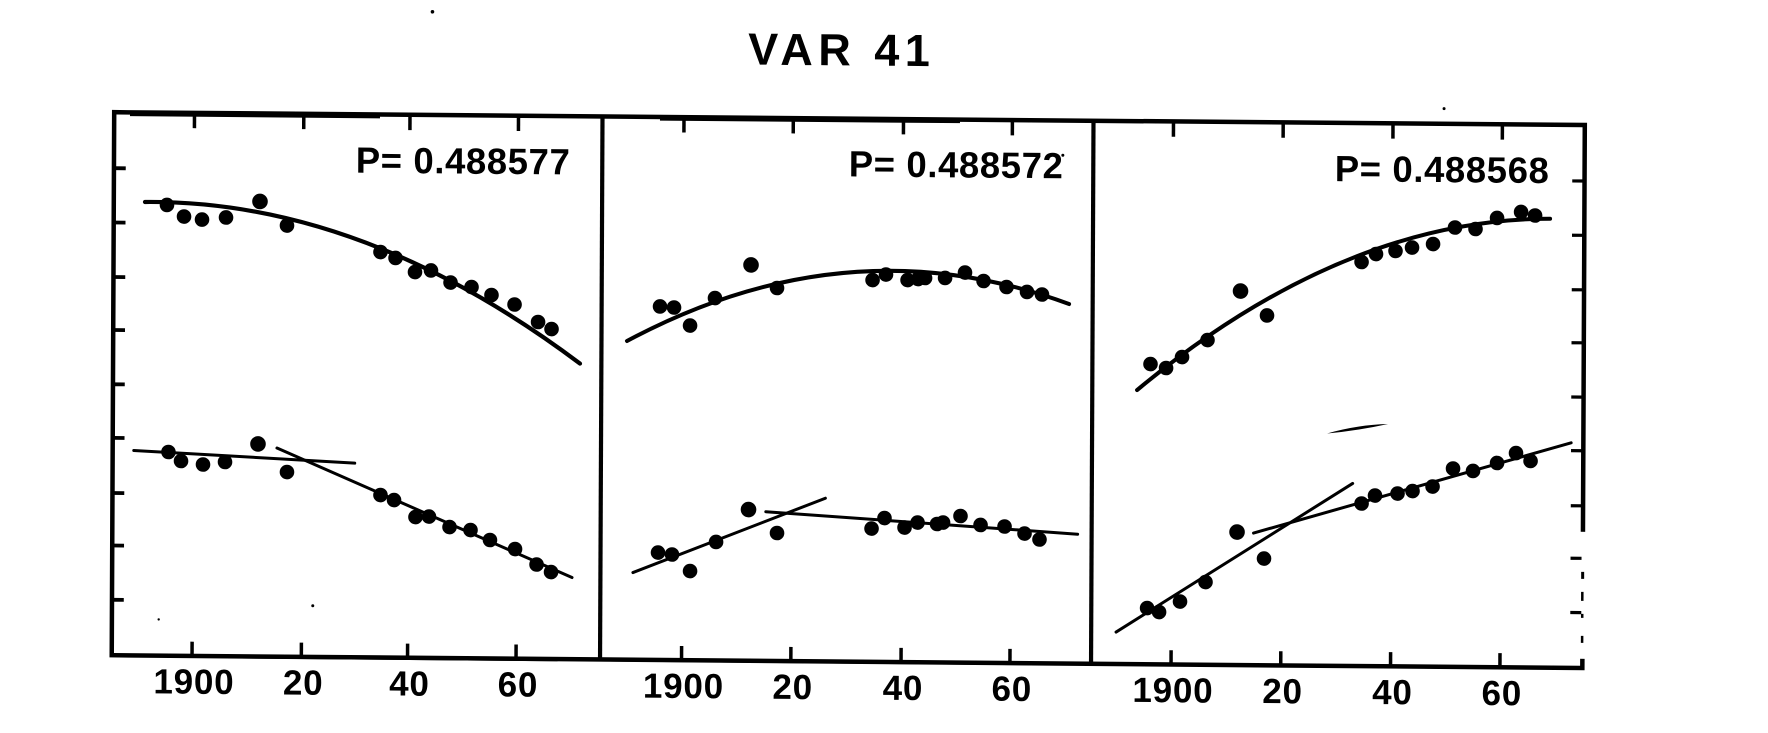  Describe the element at coordinates (841, 50) in the screenshot. I see `svg-text: VAR 41` at that location.